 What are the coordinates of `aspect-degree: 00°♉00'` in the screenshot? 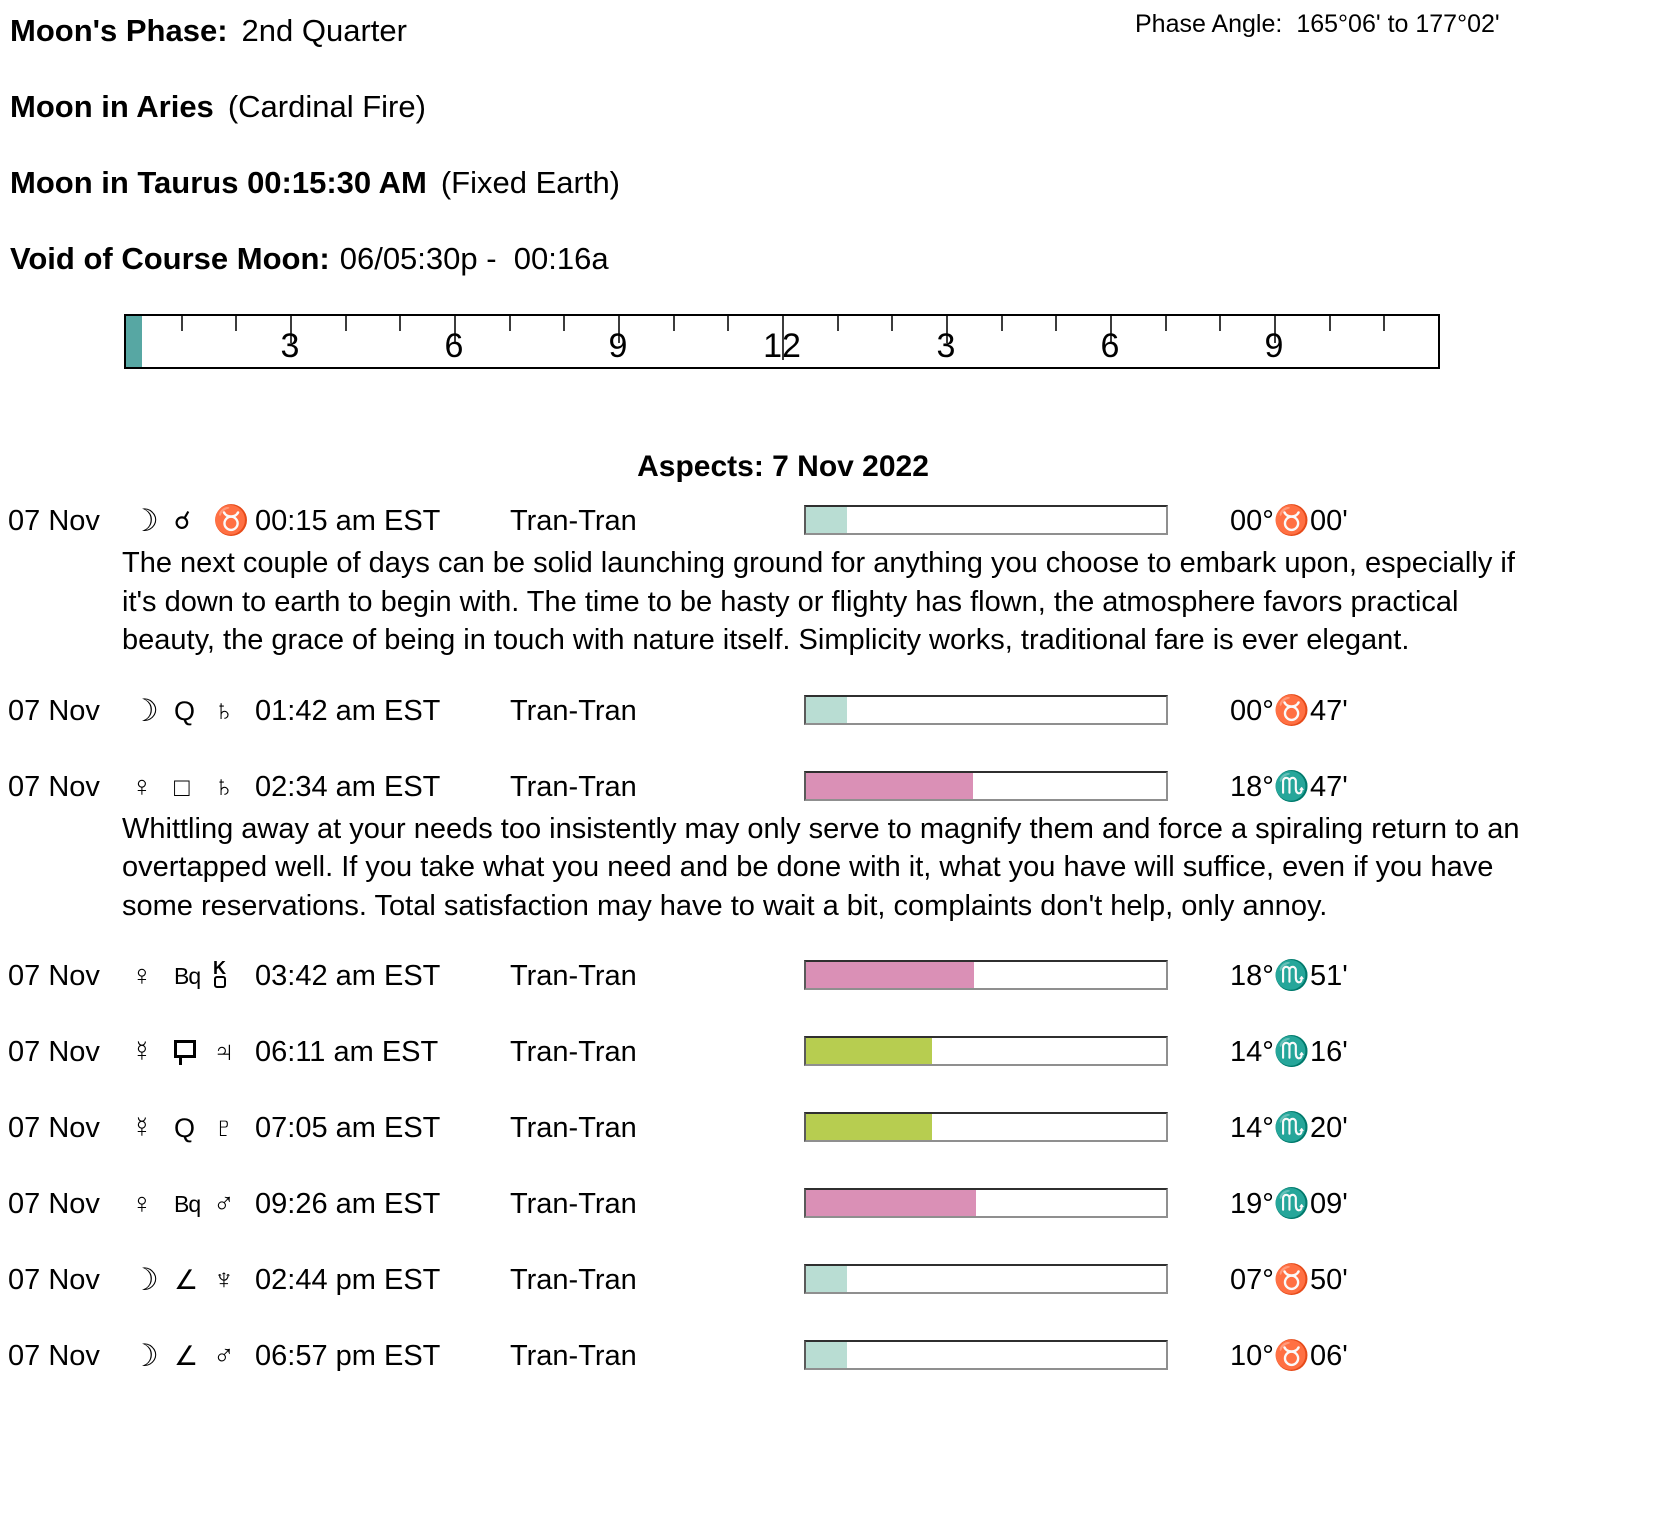 It's located at (1289, 521).